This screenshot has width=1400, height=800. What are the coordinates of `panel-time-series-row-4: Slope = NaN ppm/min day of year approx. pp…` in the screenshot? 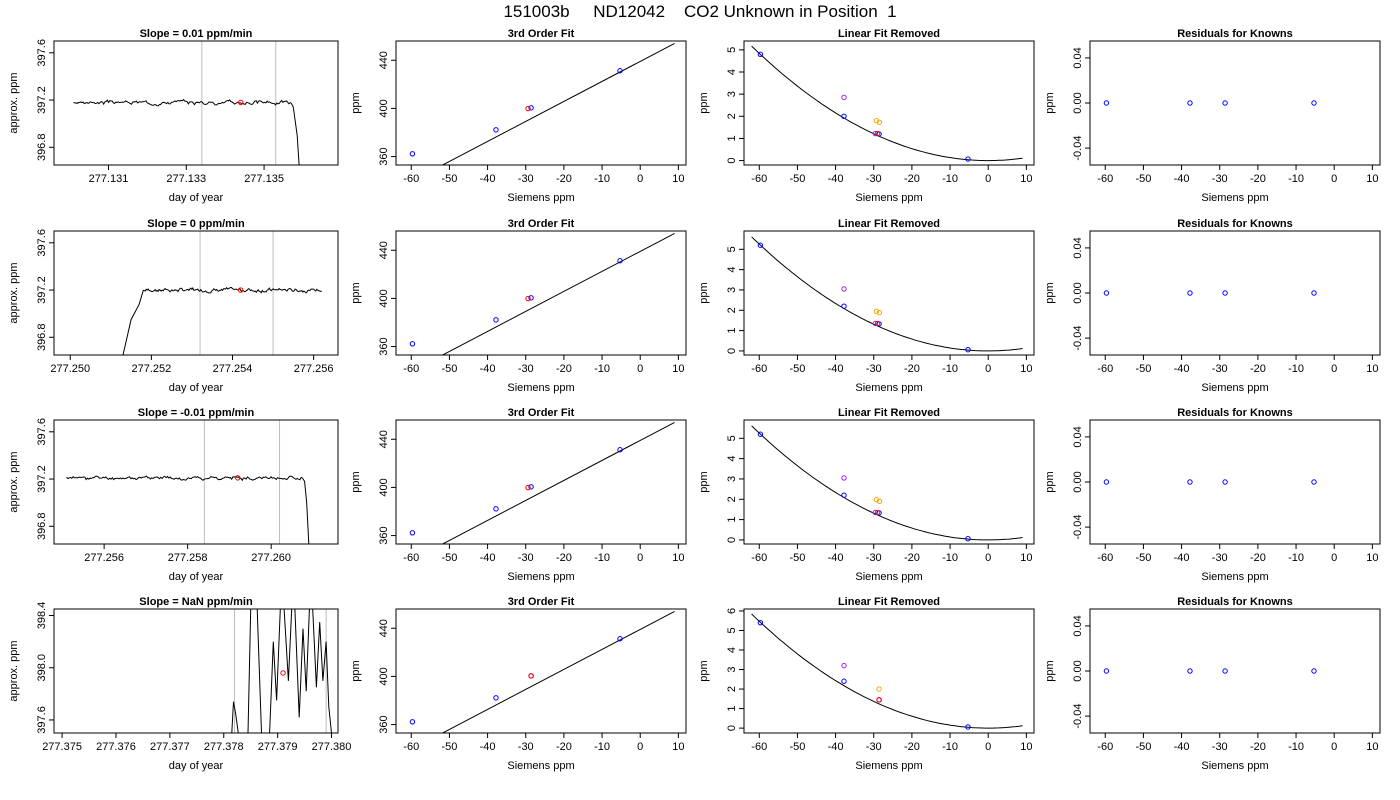 It's located at (179, 684).